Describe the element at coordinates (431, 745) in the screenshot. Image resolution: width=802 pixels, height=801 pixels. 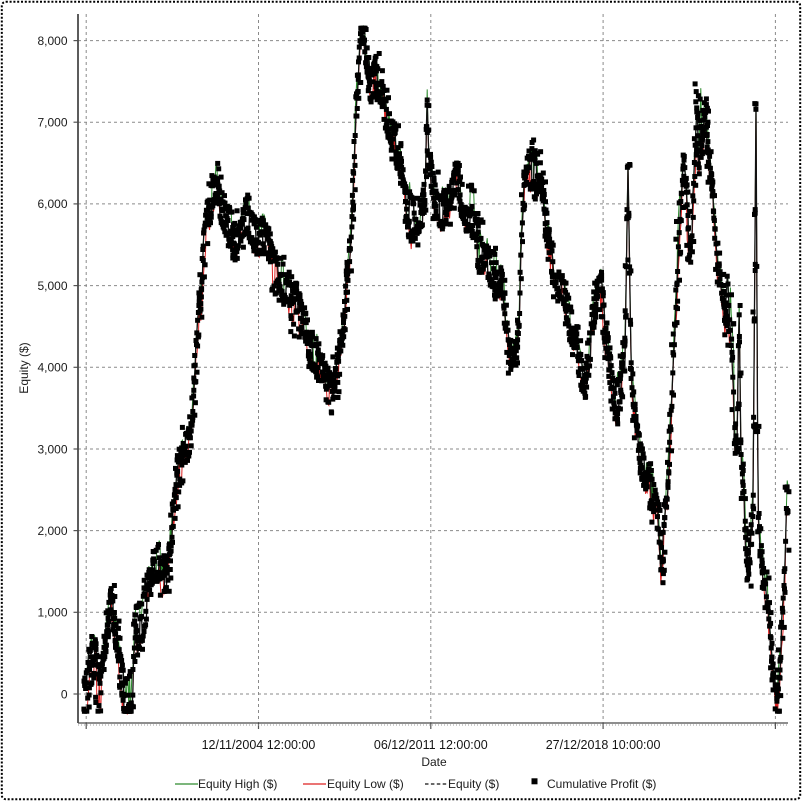
I see `svg-text: 06/12/2011 12:00:00` at that location.